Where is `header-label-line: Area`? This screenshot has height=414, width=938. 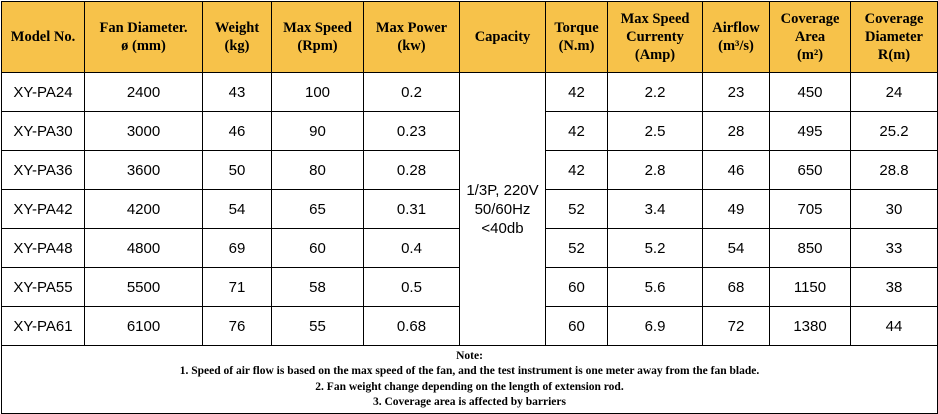
header-label-line: Area is located at coordinates (810, 37).